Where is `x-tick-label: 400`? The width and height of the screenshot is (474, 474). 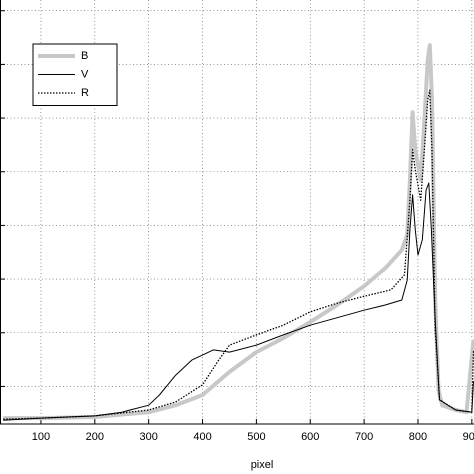
x-tick-label: 400 is located at coordinates (202, 437).